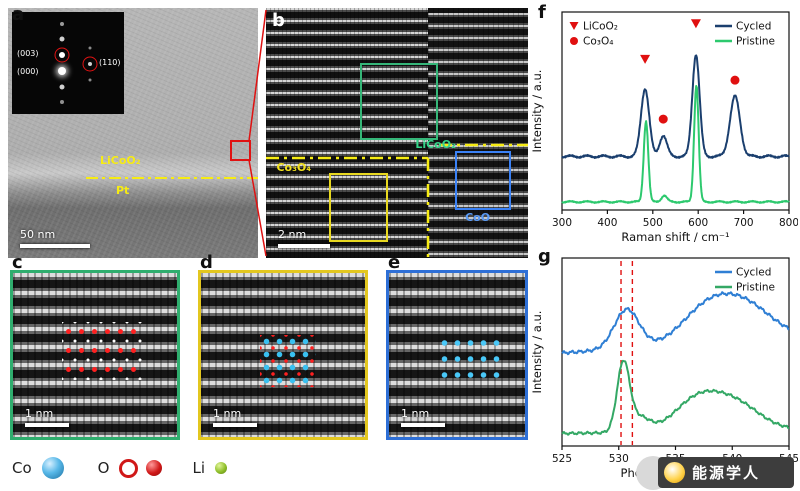 This screenshot has width=800, height=491. I want to click on panel-e-label: e, so click(394, 262).